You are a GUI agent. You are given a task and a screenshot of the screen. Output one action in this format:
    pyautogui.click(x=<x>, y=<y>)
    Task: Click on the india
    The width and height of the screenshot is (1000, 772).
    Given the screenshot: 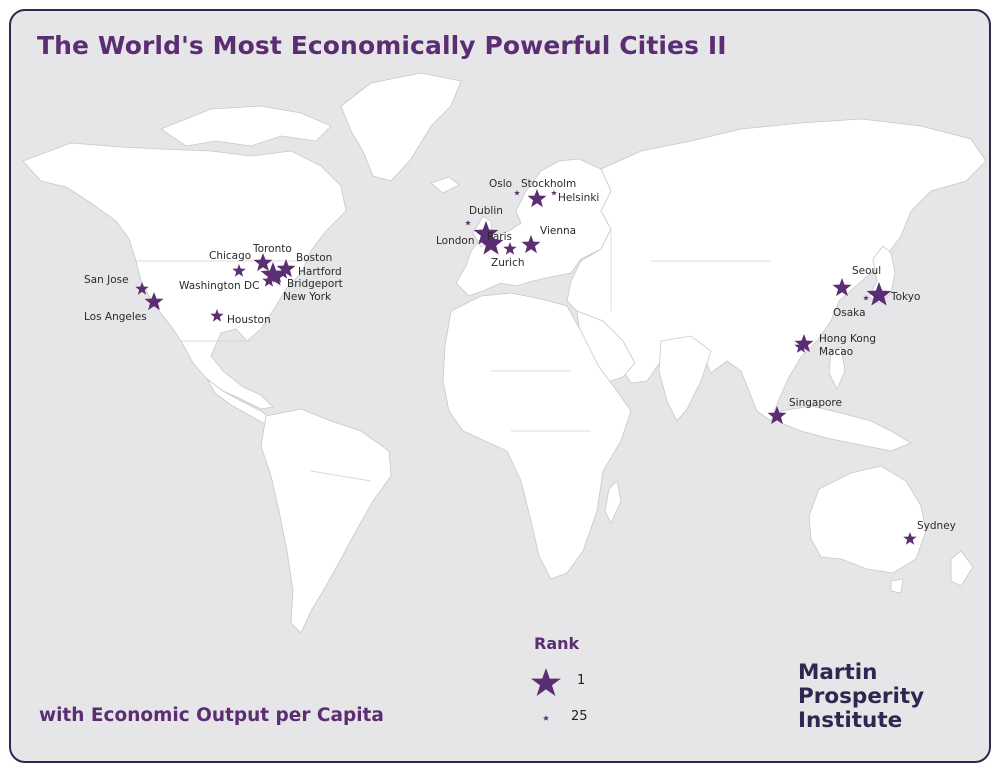 What is the action you would take?
    pyautogui.click(x=685, y=378)
    